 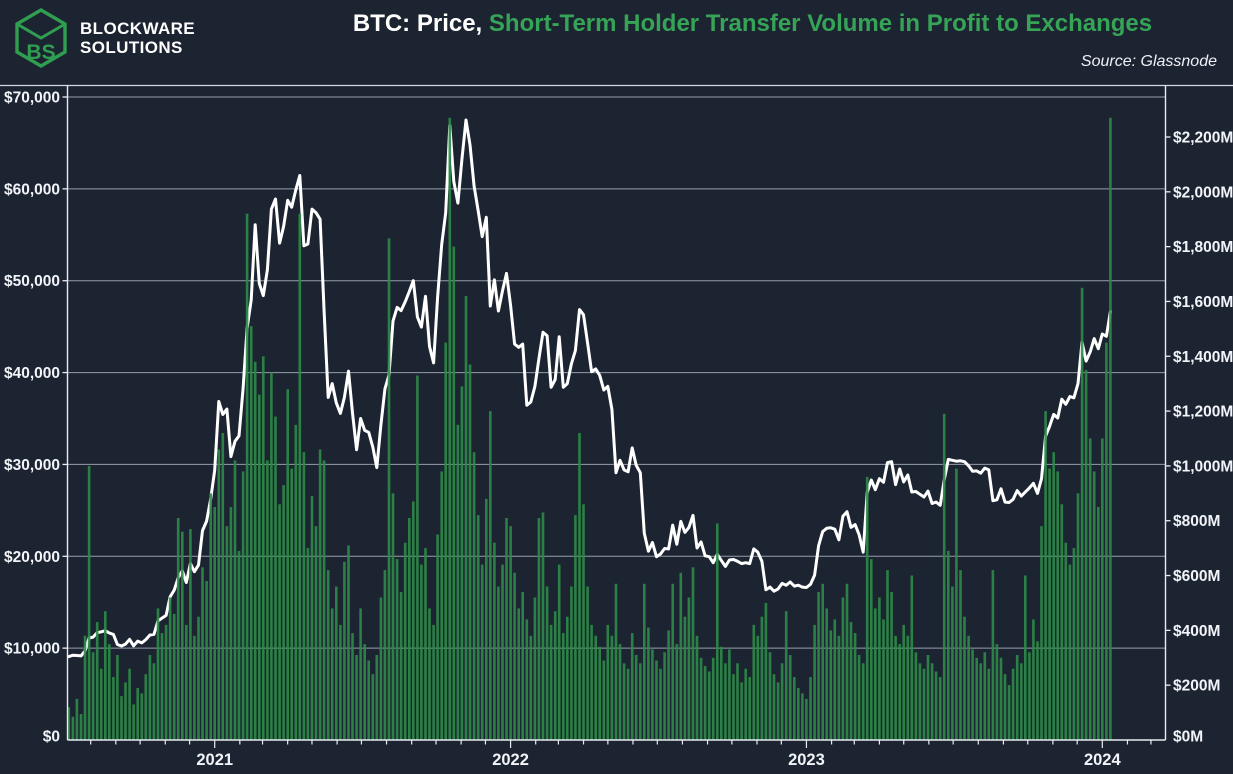 I want to click on svg-text: $1,200M, so click(x=1203, y=412).